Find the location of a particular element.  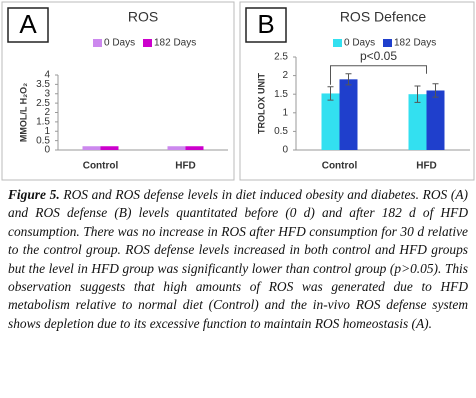

chart-title: ROS is located at coordinates (143, 17).